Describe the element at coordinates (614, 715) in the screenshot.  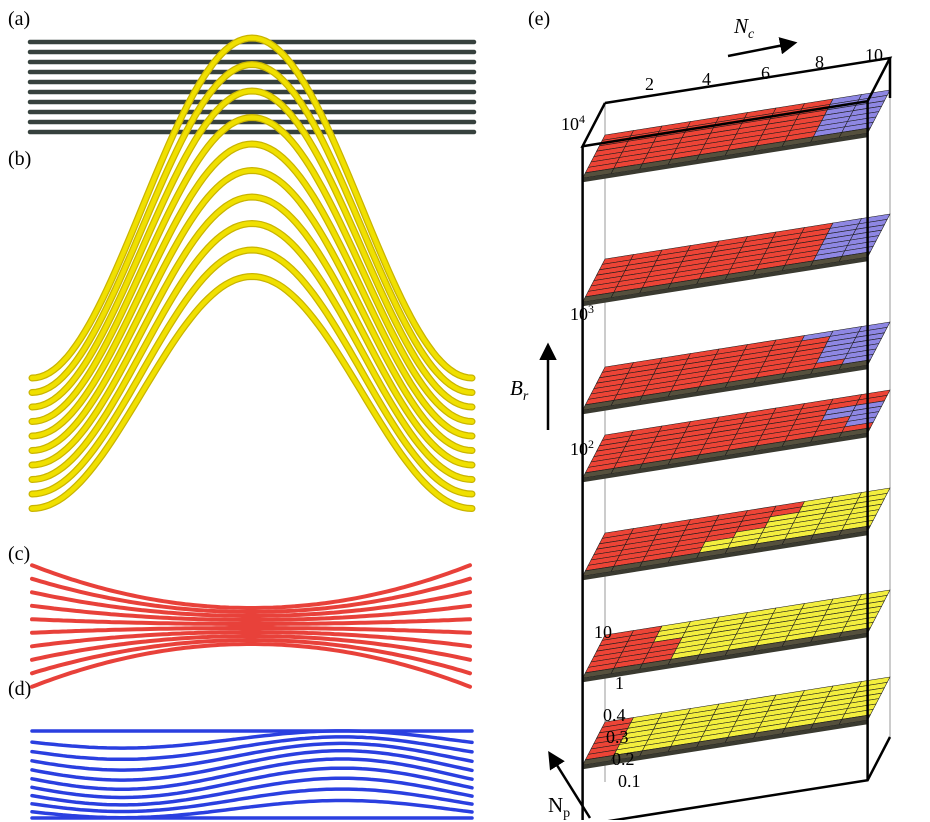
I see `np-tick: 0.4` at that location.